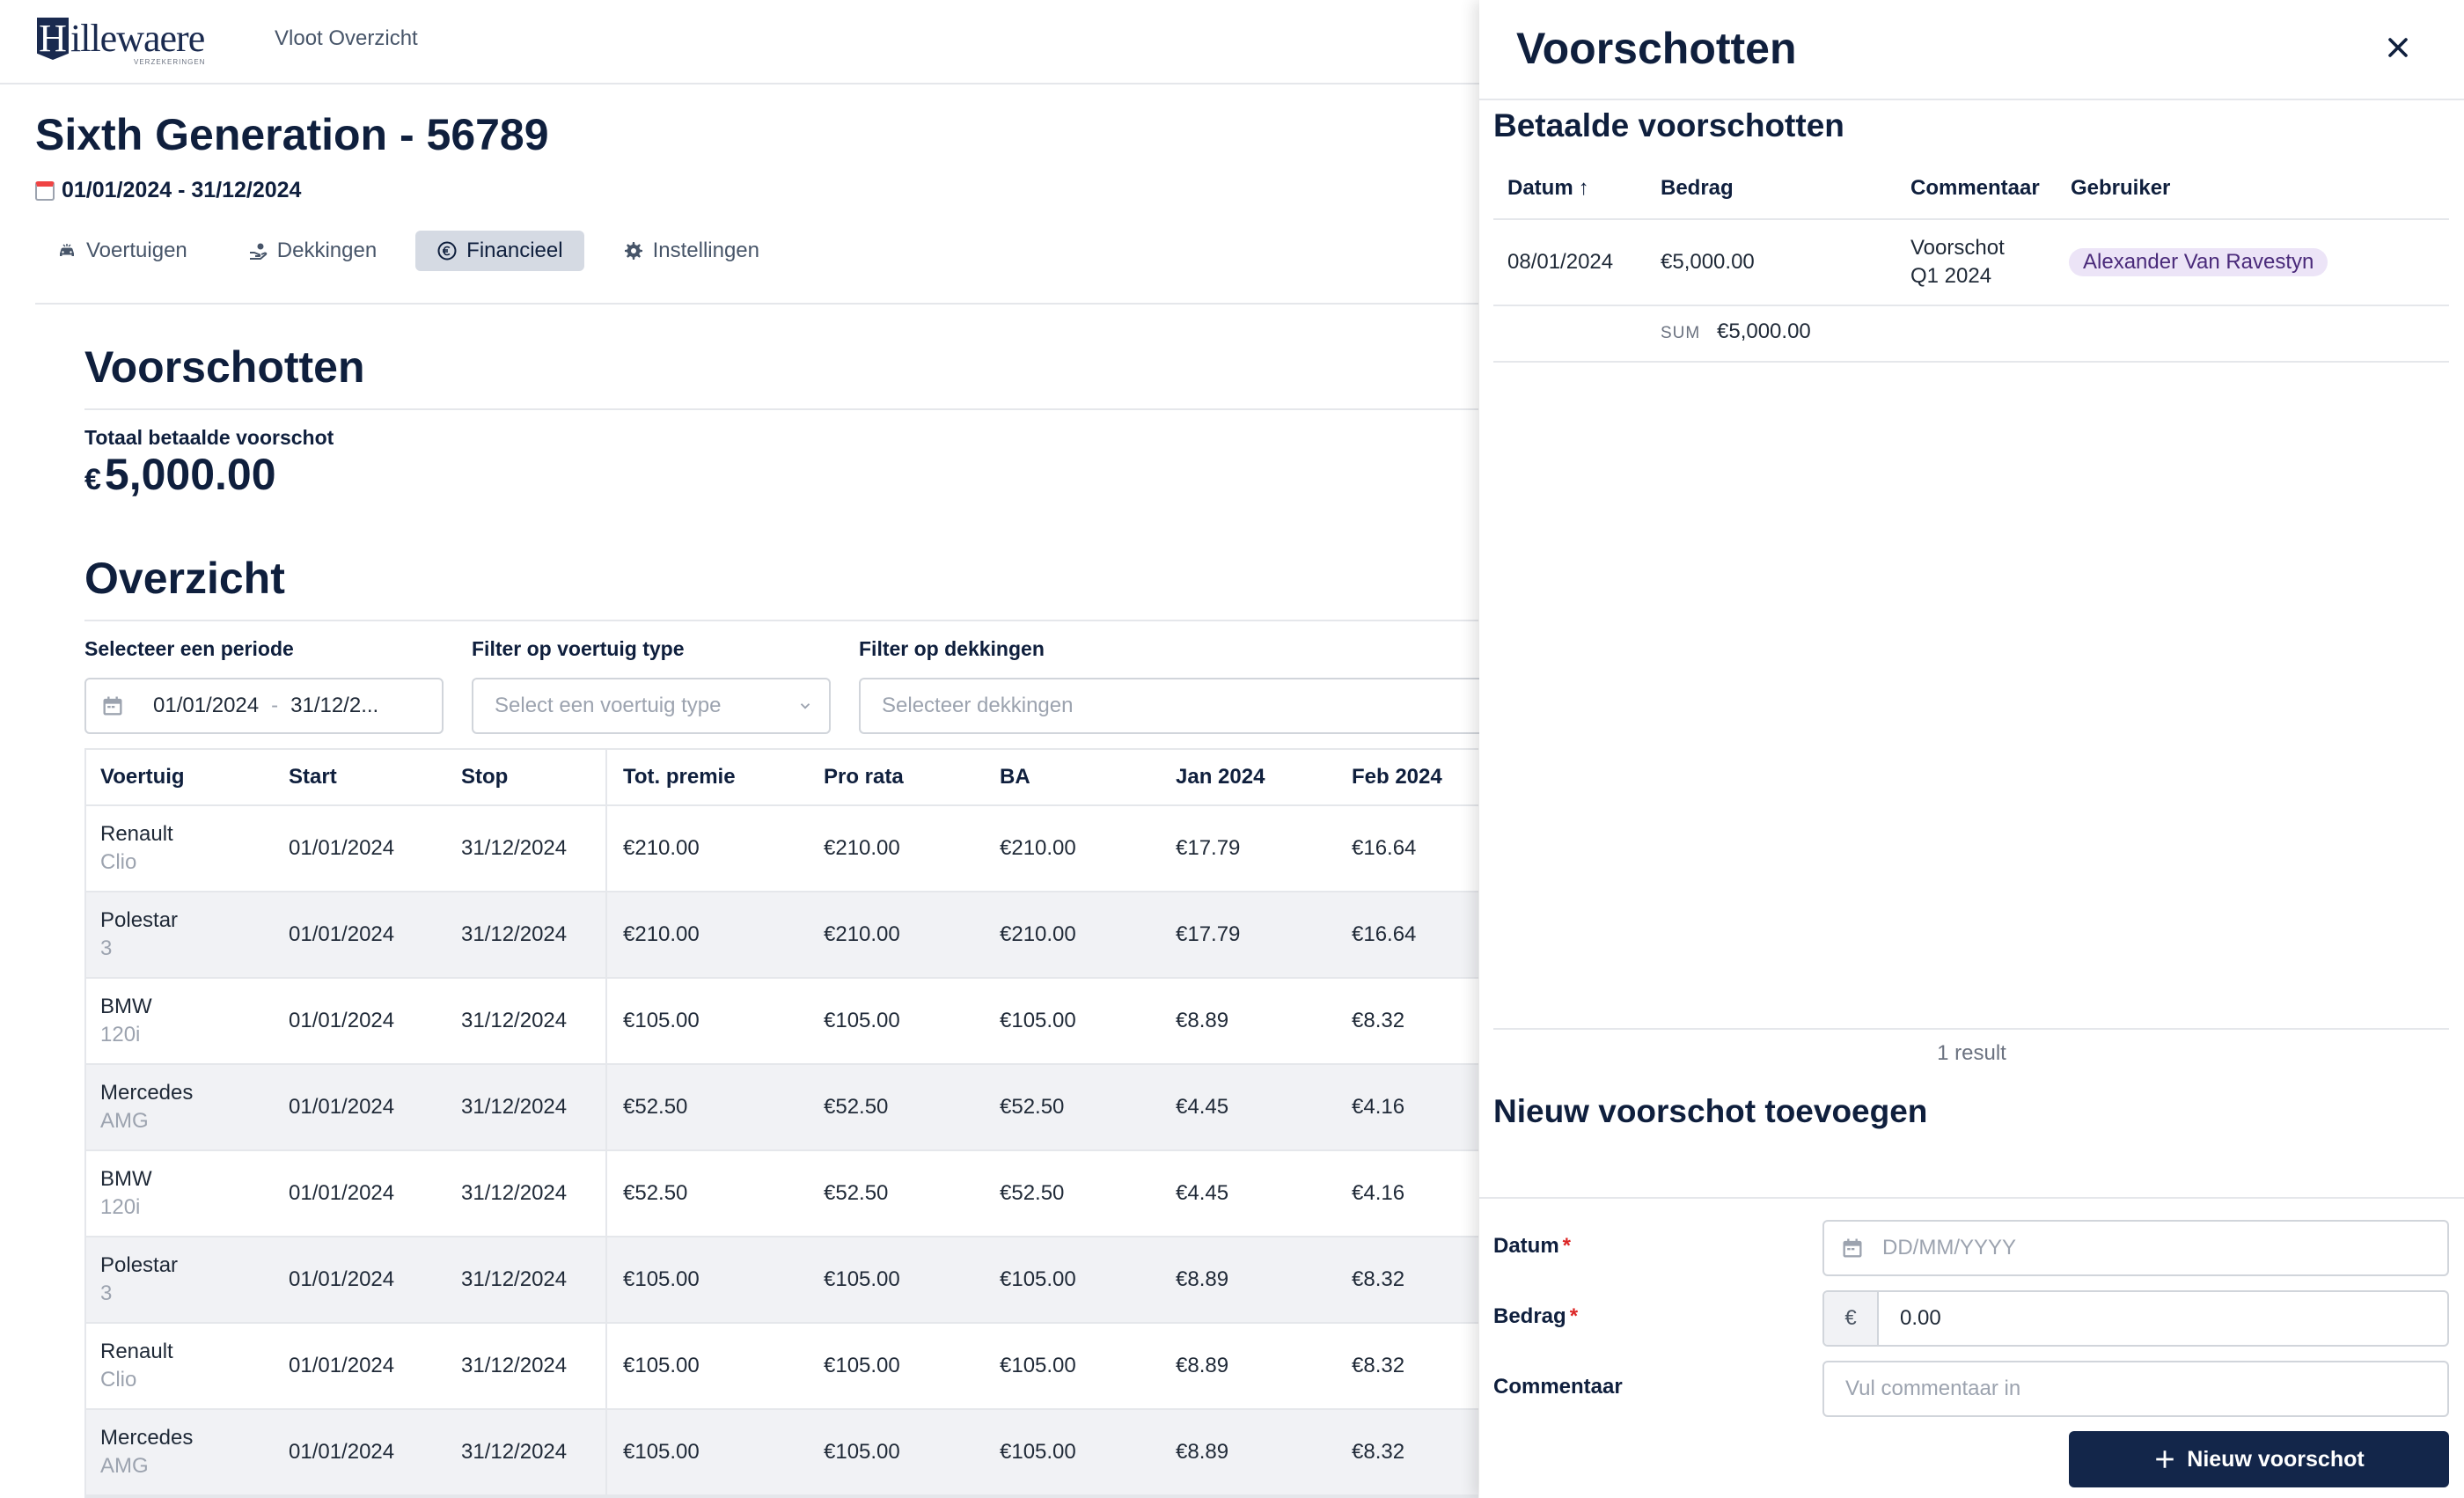  What do you see at coordinates (1971, 305) in the screenshot?
I see `table-divider` at bounding box center [1971, 305].